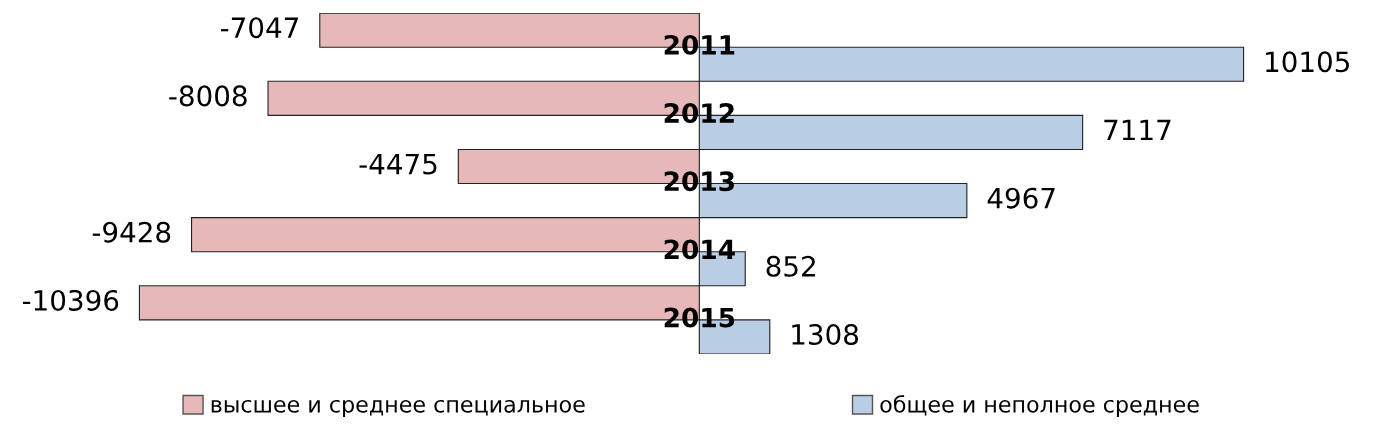 Image resolution: width=1383 pixels, height=437 pixels. I want to click on data-label: -9428, so click(131, 232).